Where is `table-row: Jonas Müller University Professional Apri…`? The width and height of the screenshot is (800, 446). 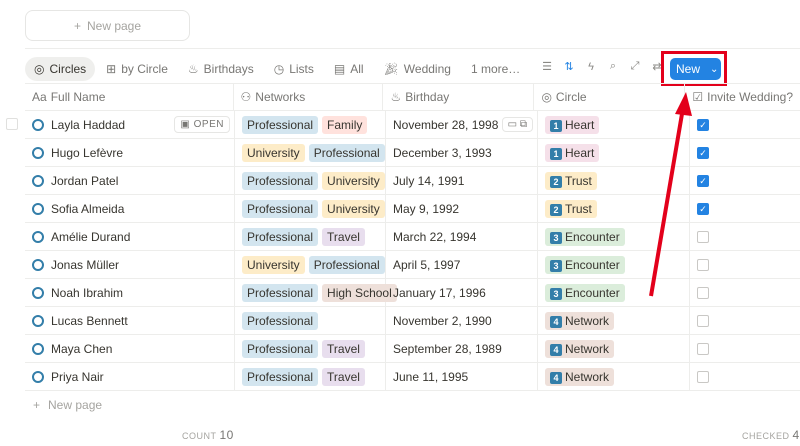 table-row: Jonas Müller University Professional Apri… is located at coordinates (412, 265).